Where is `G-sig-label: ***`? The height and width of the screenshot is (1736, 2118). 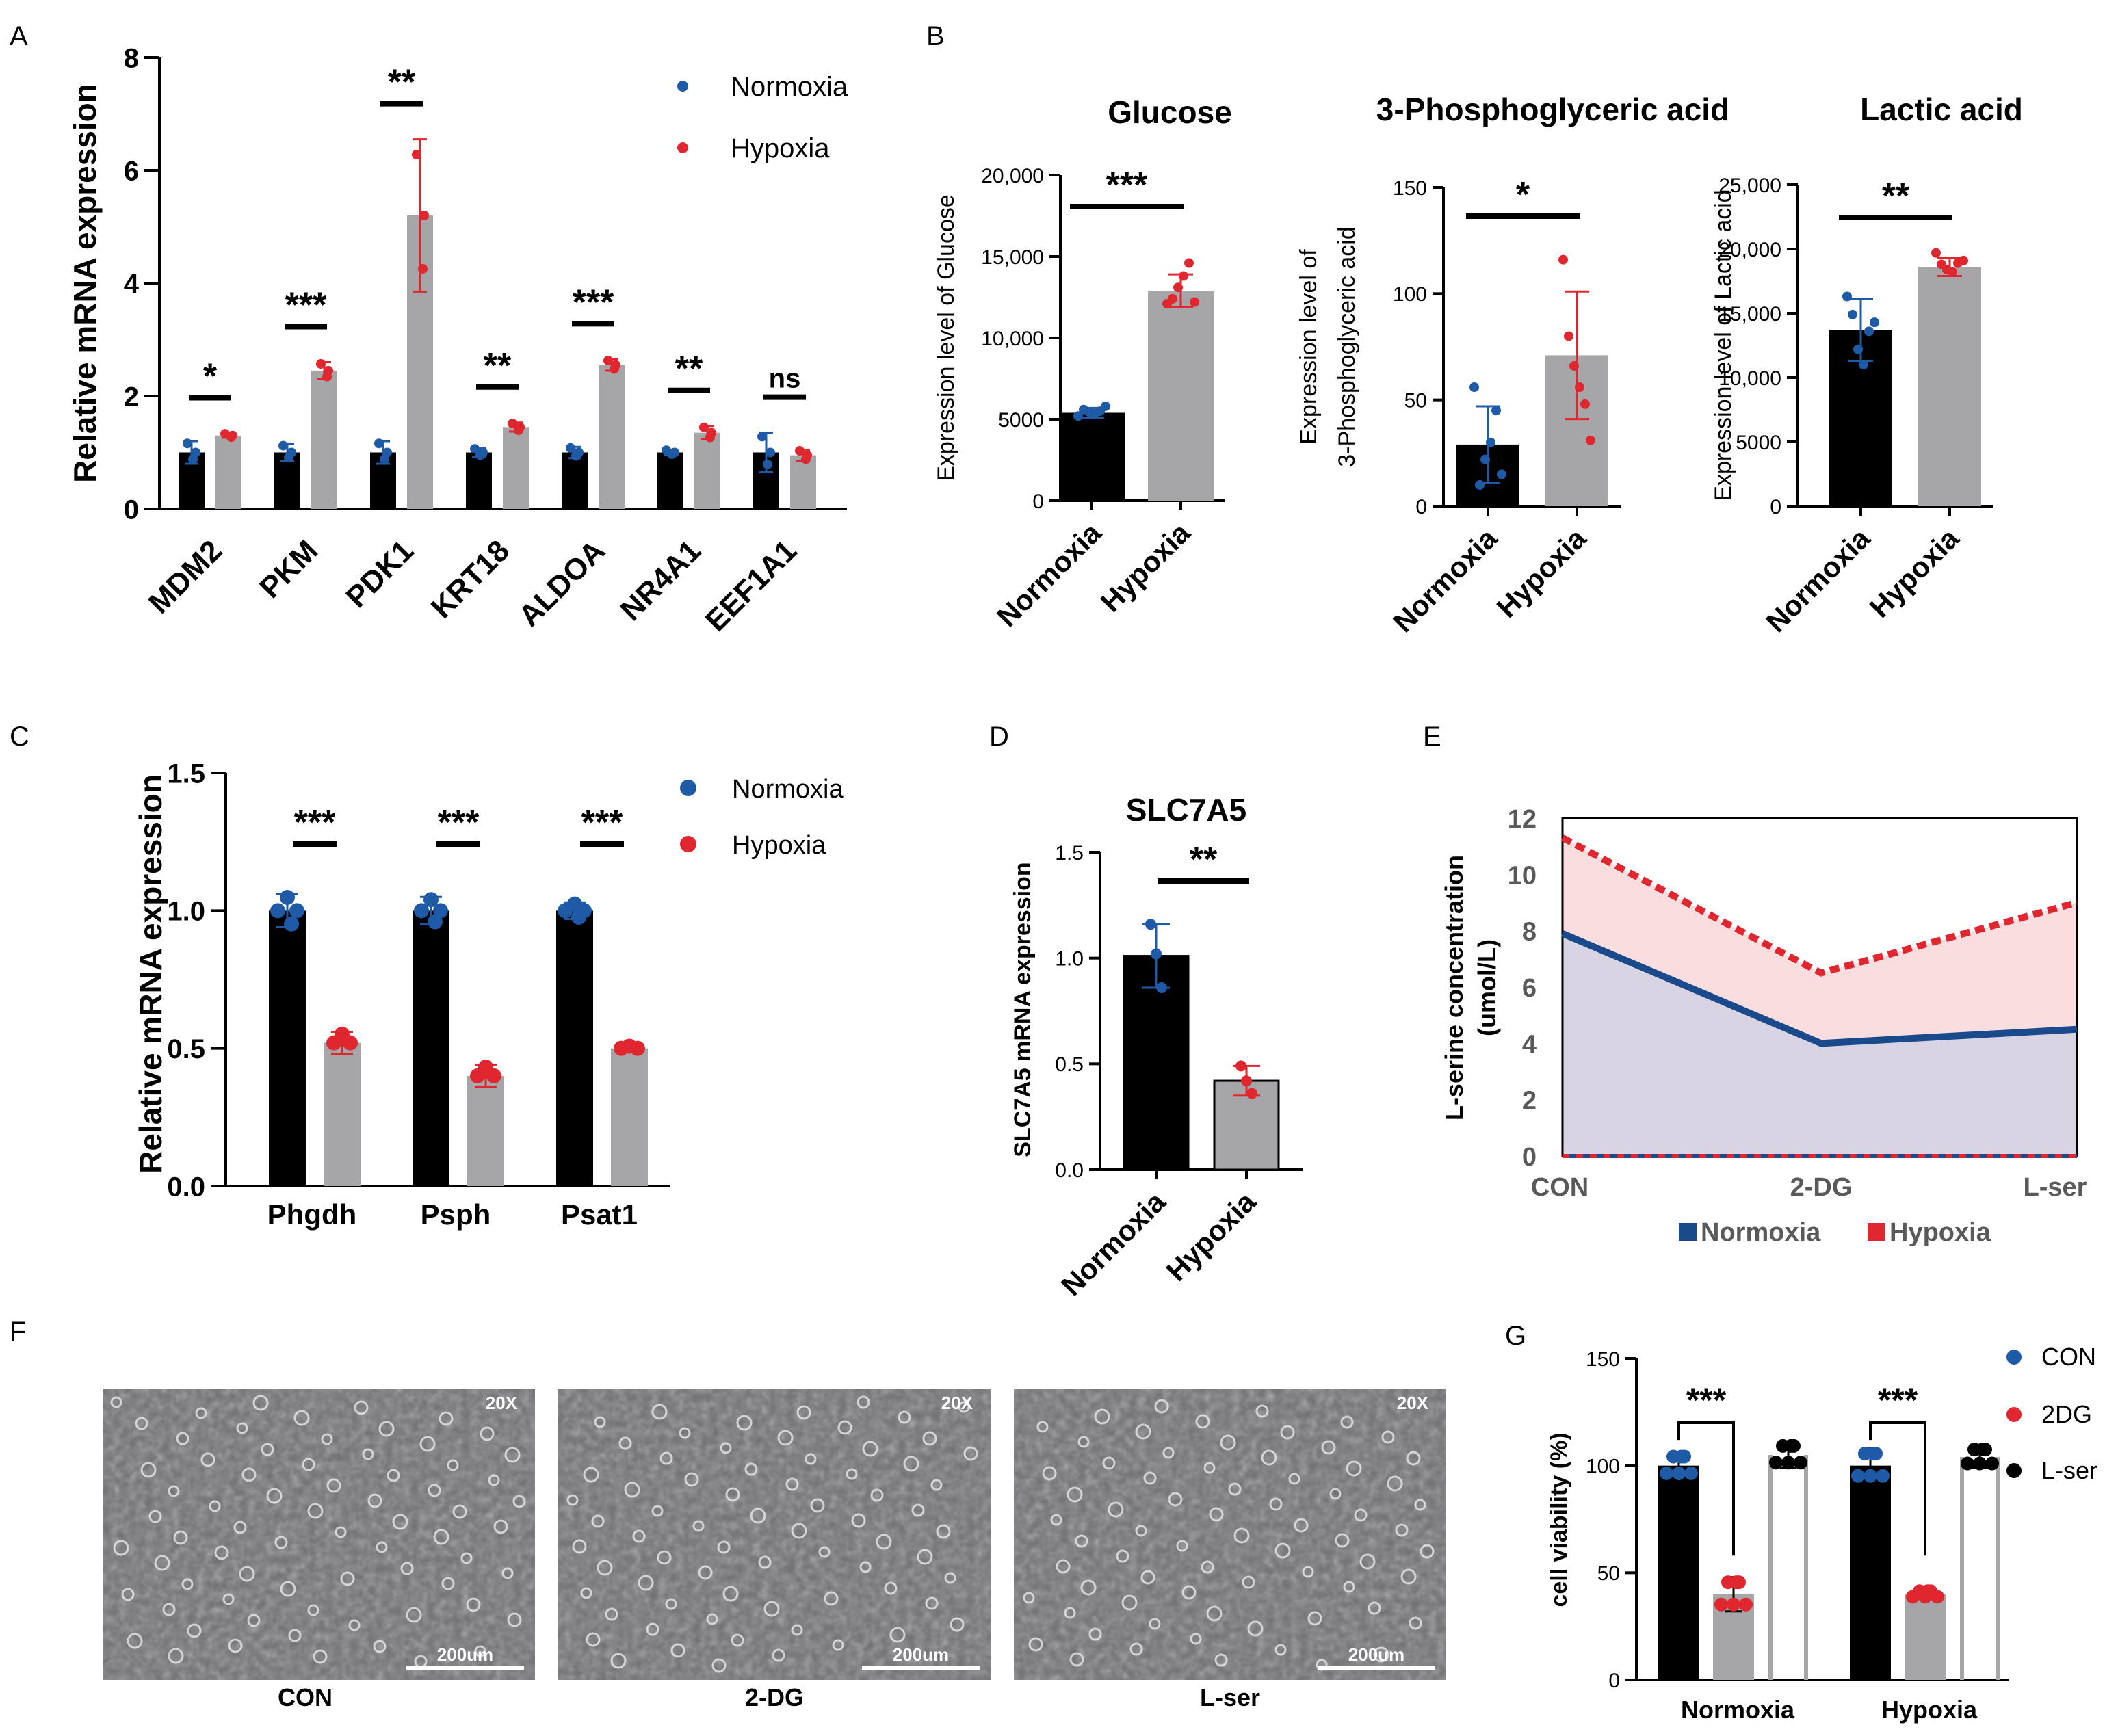 G-sig-label: *** is located at coordinates (1898, 1400).